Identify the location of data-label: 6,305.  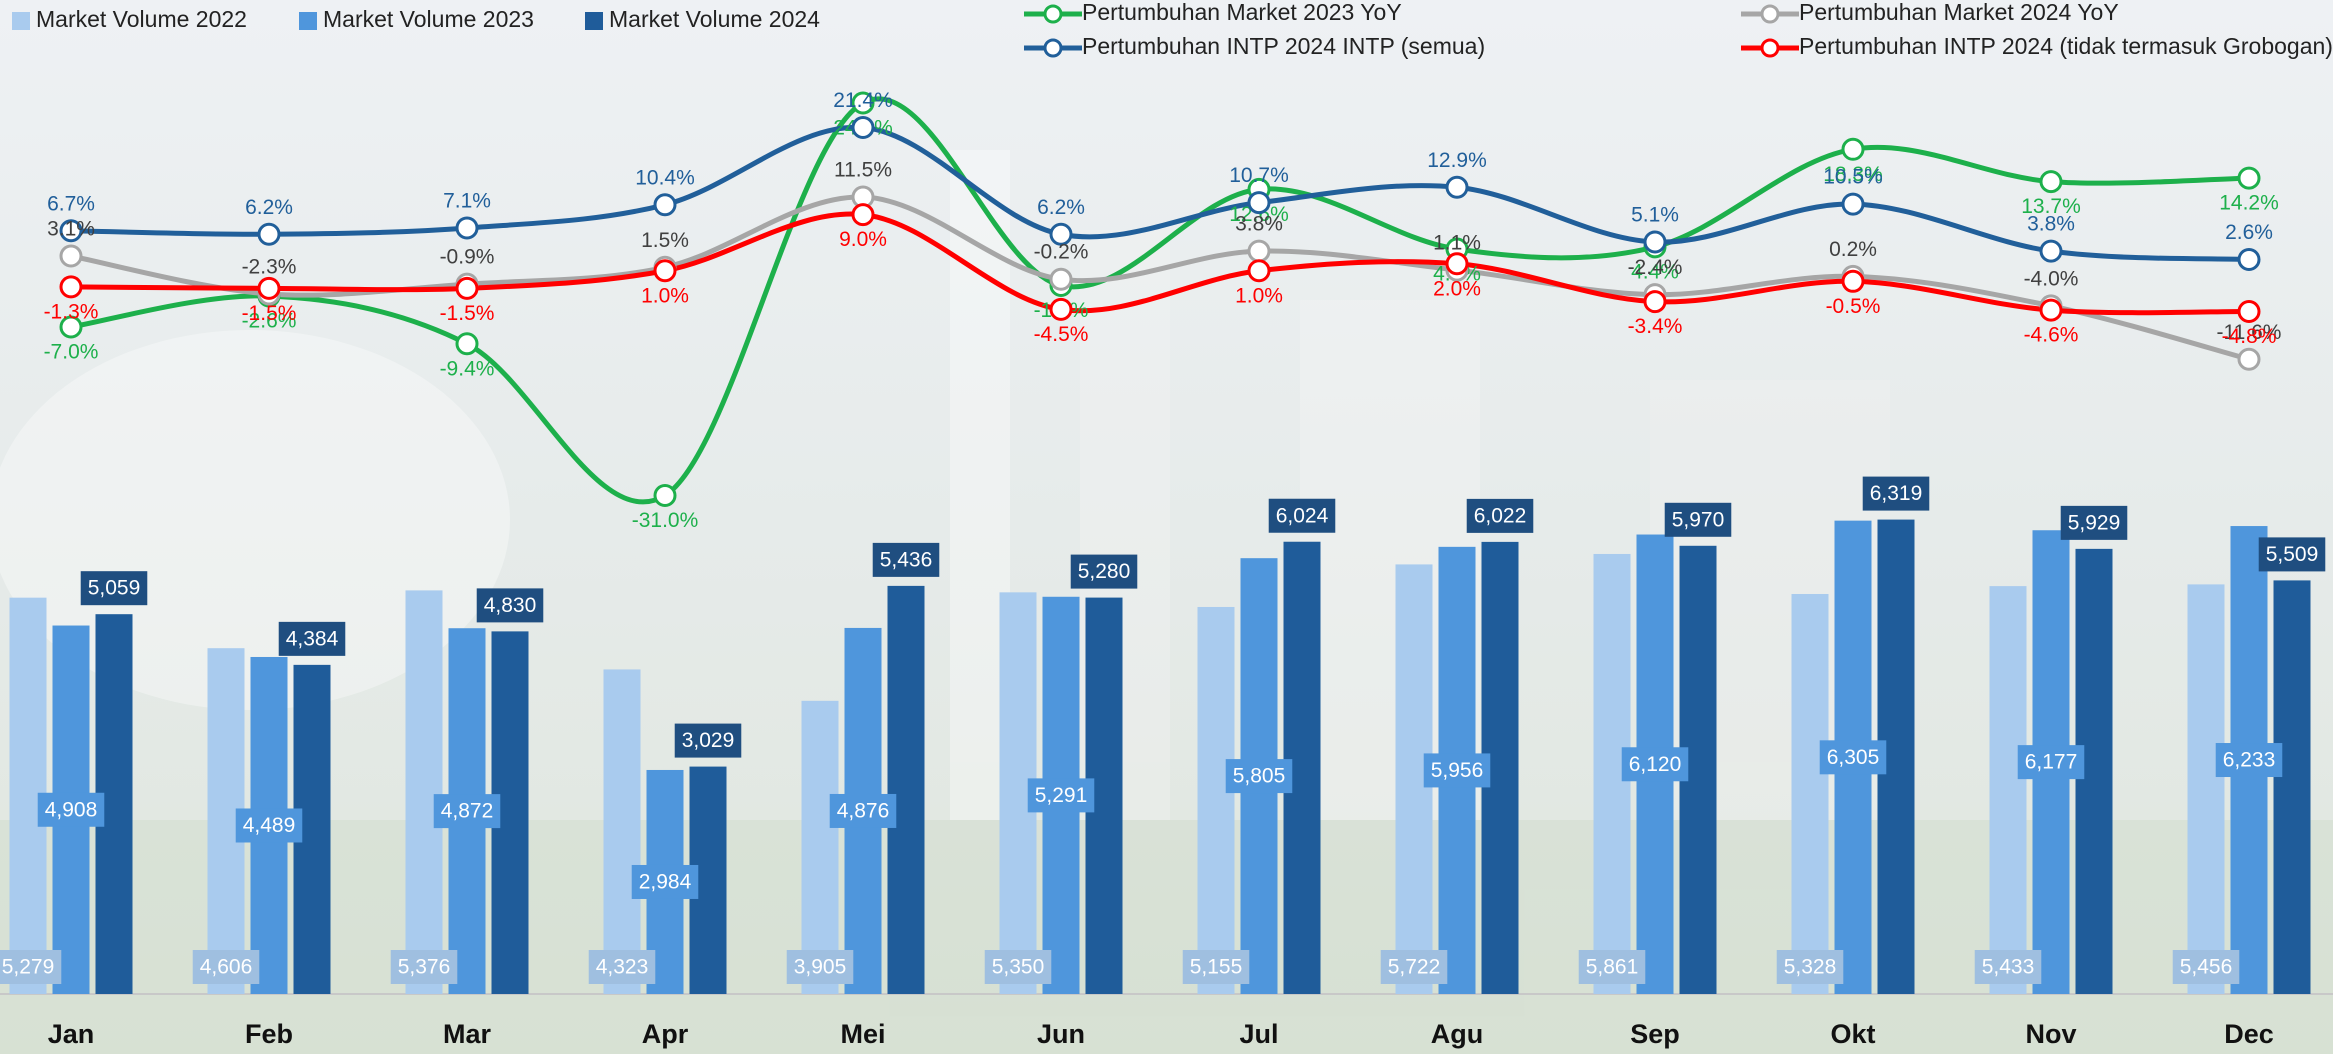
(1853, 757).